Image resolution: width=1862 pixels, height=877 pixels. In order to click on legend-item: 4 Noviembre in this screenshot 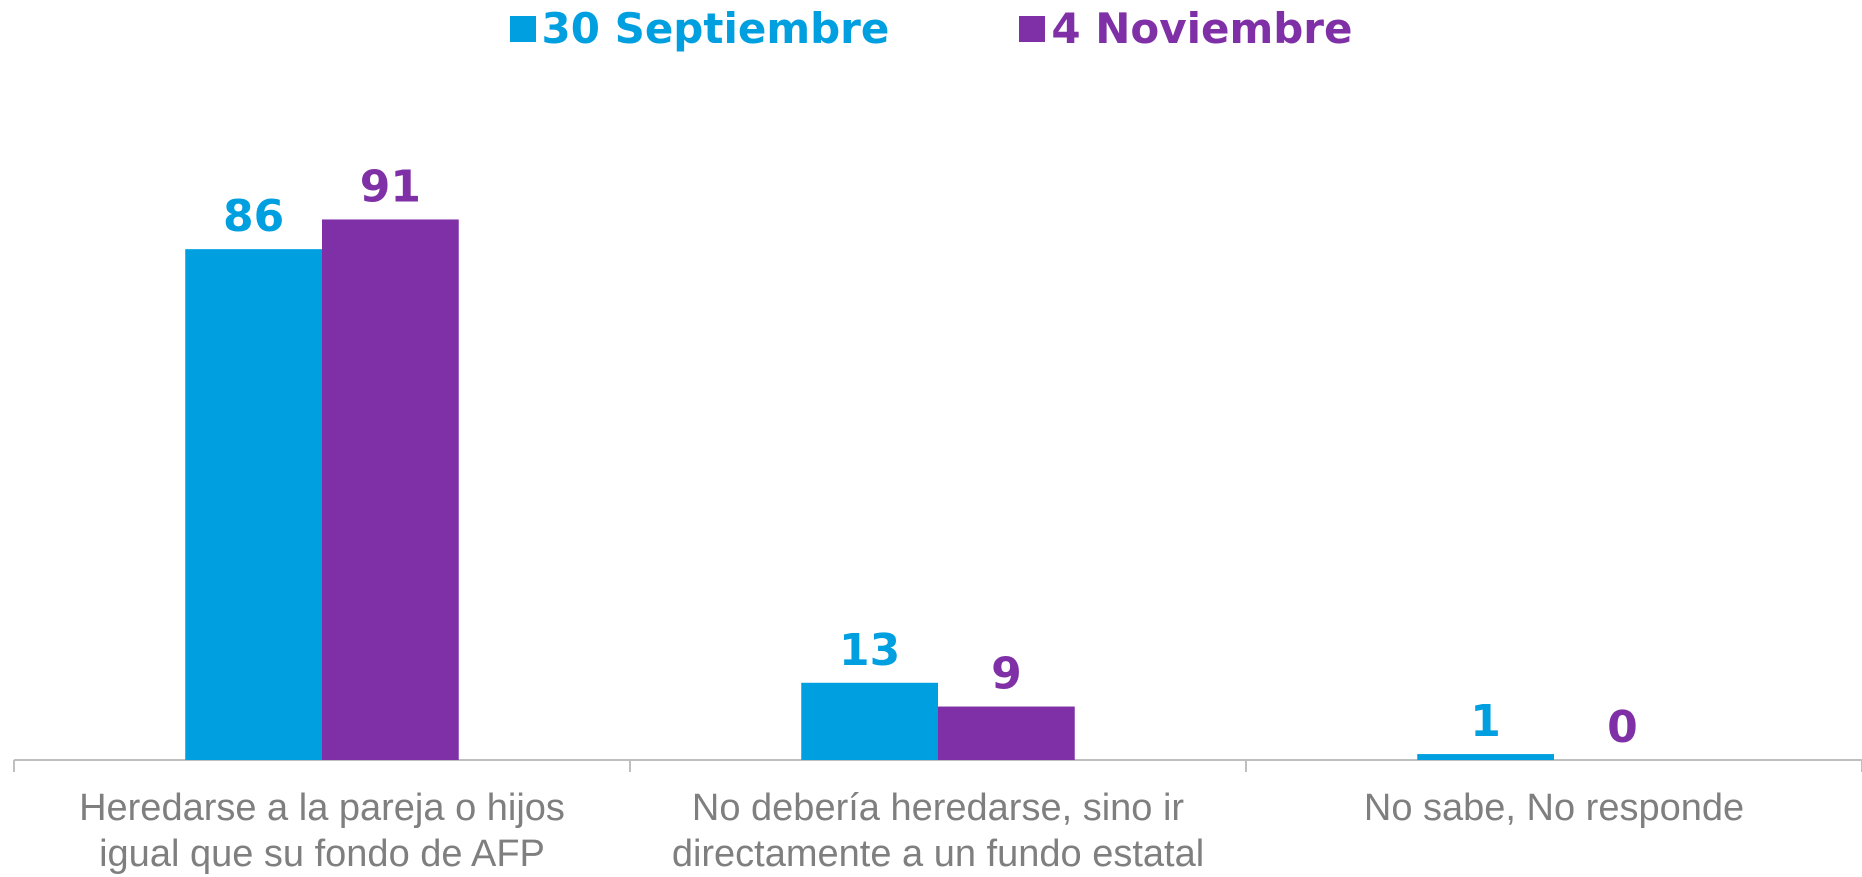, I will do `click(1186, 28)`.